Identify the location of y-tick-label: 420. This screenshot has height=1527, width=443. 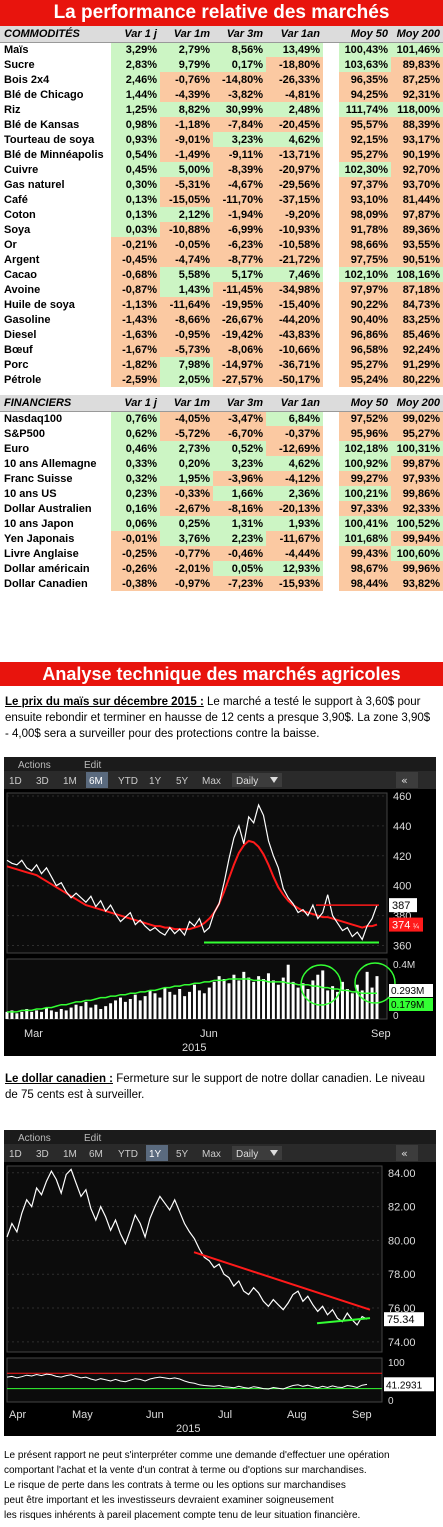
(402, 857).